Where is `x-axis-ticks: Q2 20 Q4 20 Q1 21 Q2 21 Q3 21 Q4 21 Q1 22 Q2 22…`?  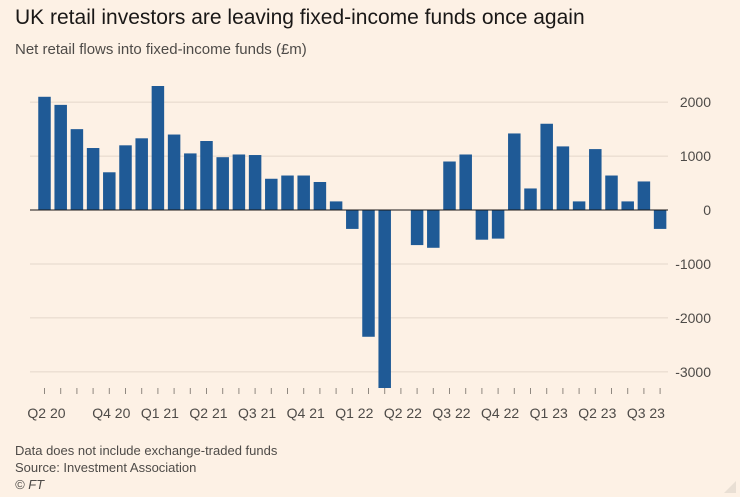 x-axis-ticks: Q2 20 Q4 20 Q1 21 Q2 21 Q3 21 Q4 21 Q1 22 Q2 22… is located at coordinates (346, 404).